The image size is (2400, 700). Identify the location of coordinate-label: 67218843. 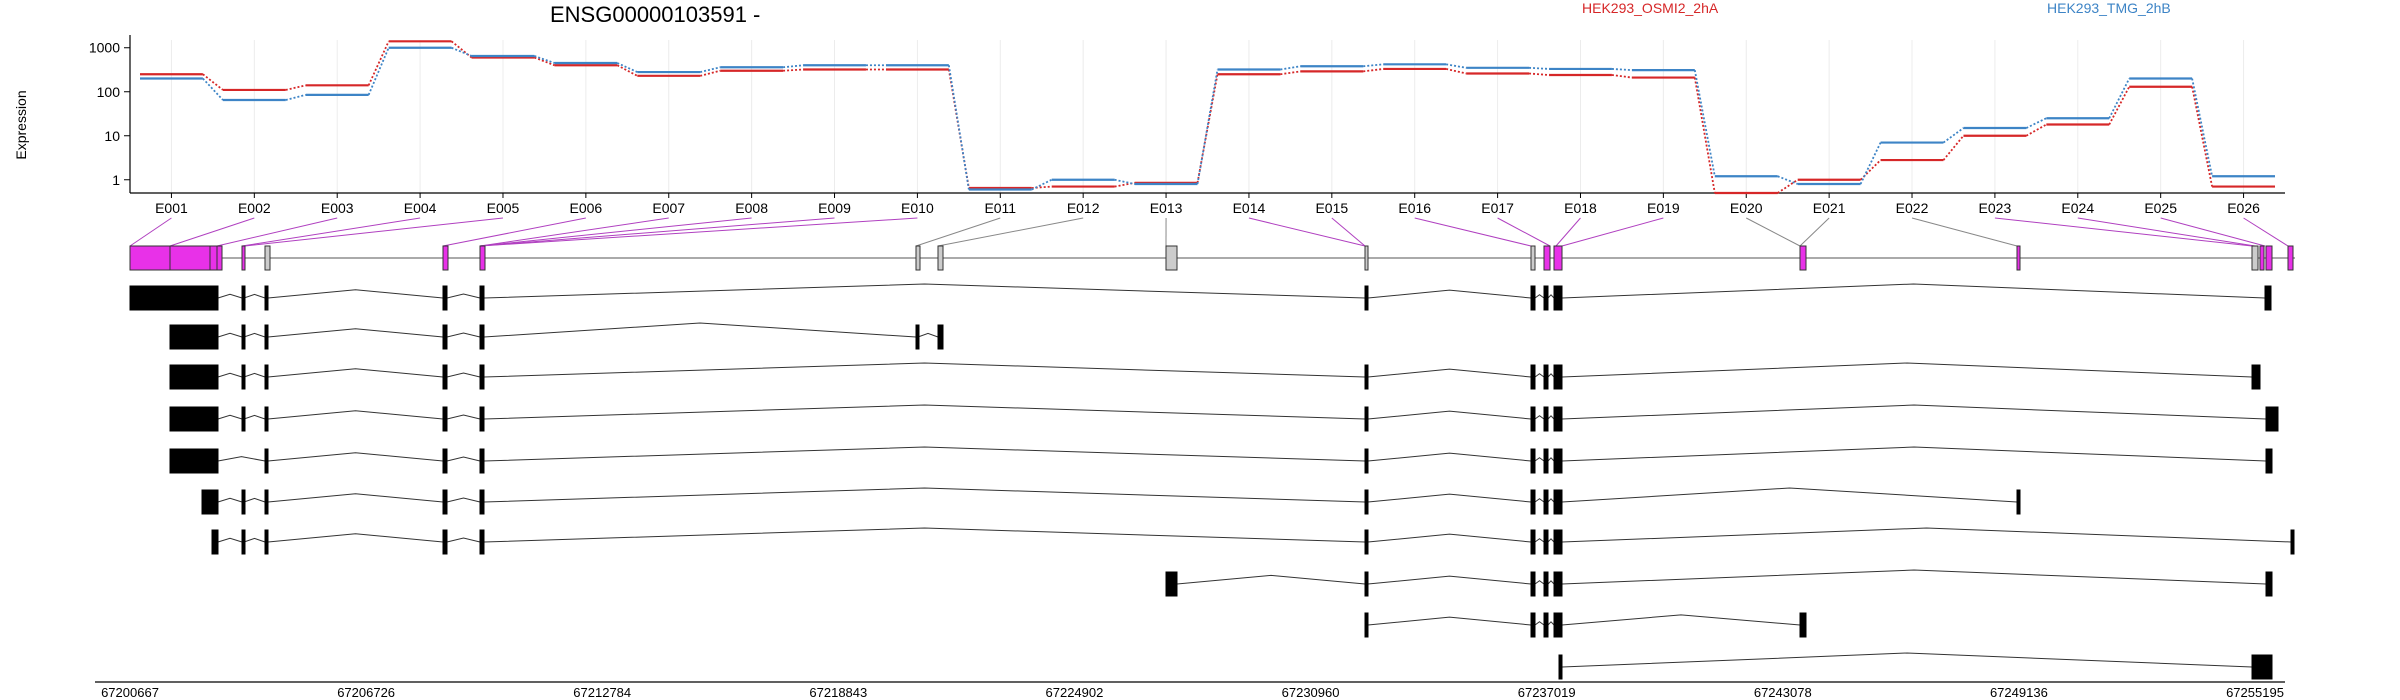
(838, 692).